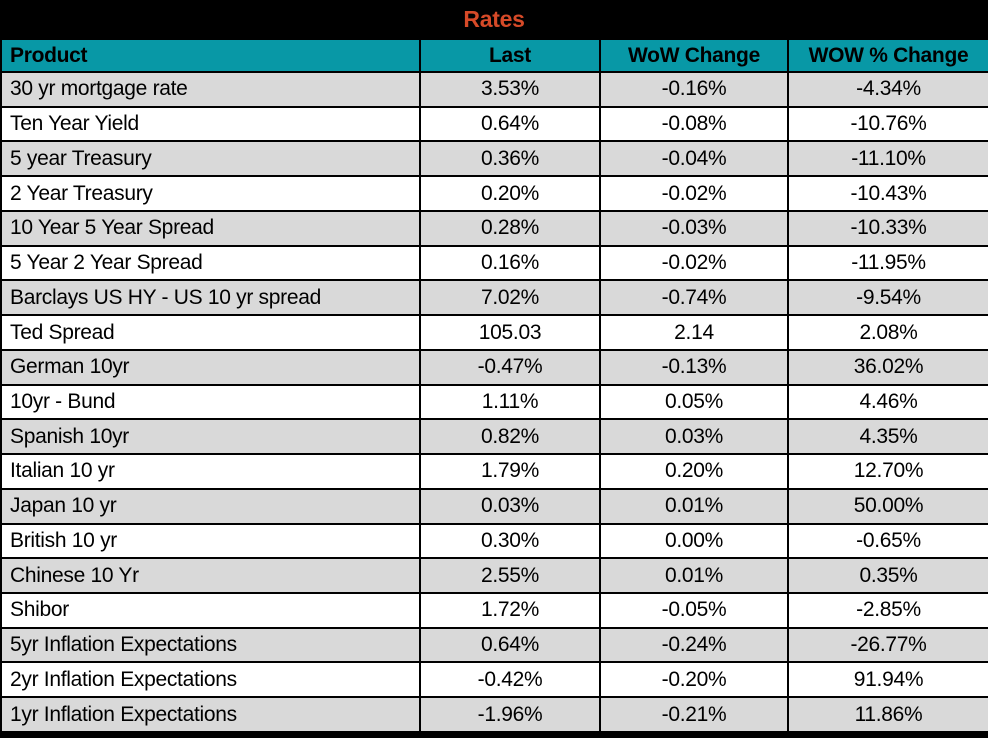 Image resolution: width=988 pixels, height=738 pixels. What do you see at coordinates (510, 159) in the screenshot?
I see `last-cell: 0.36%` at bounding box center [510, 159].